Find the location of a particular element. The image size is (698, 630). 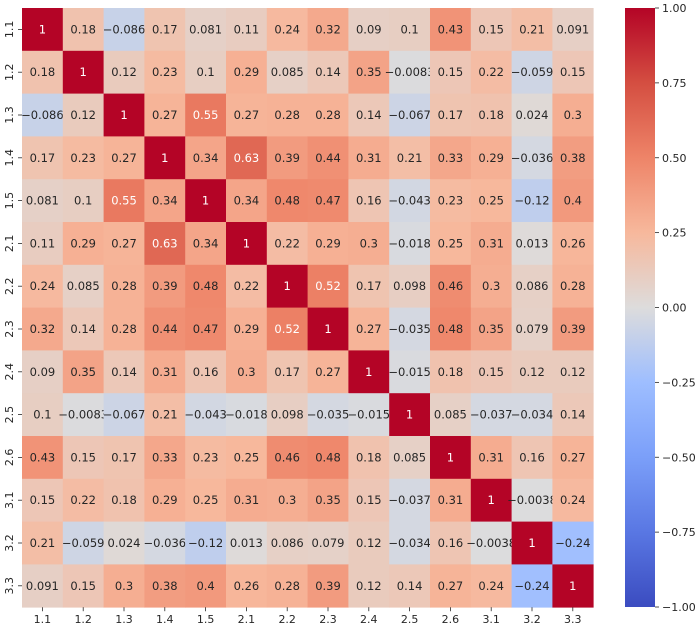

cell-value-label: 0.024 is located at coordinates (532, 115).